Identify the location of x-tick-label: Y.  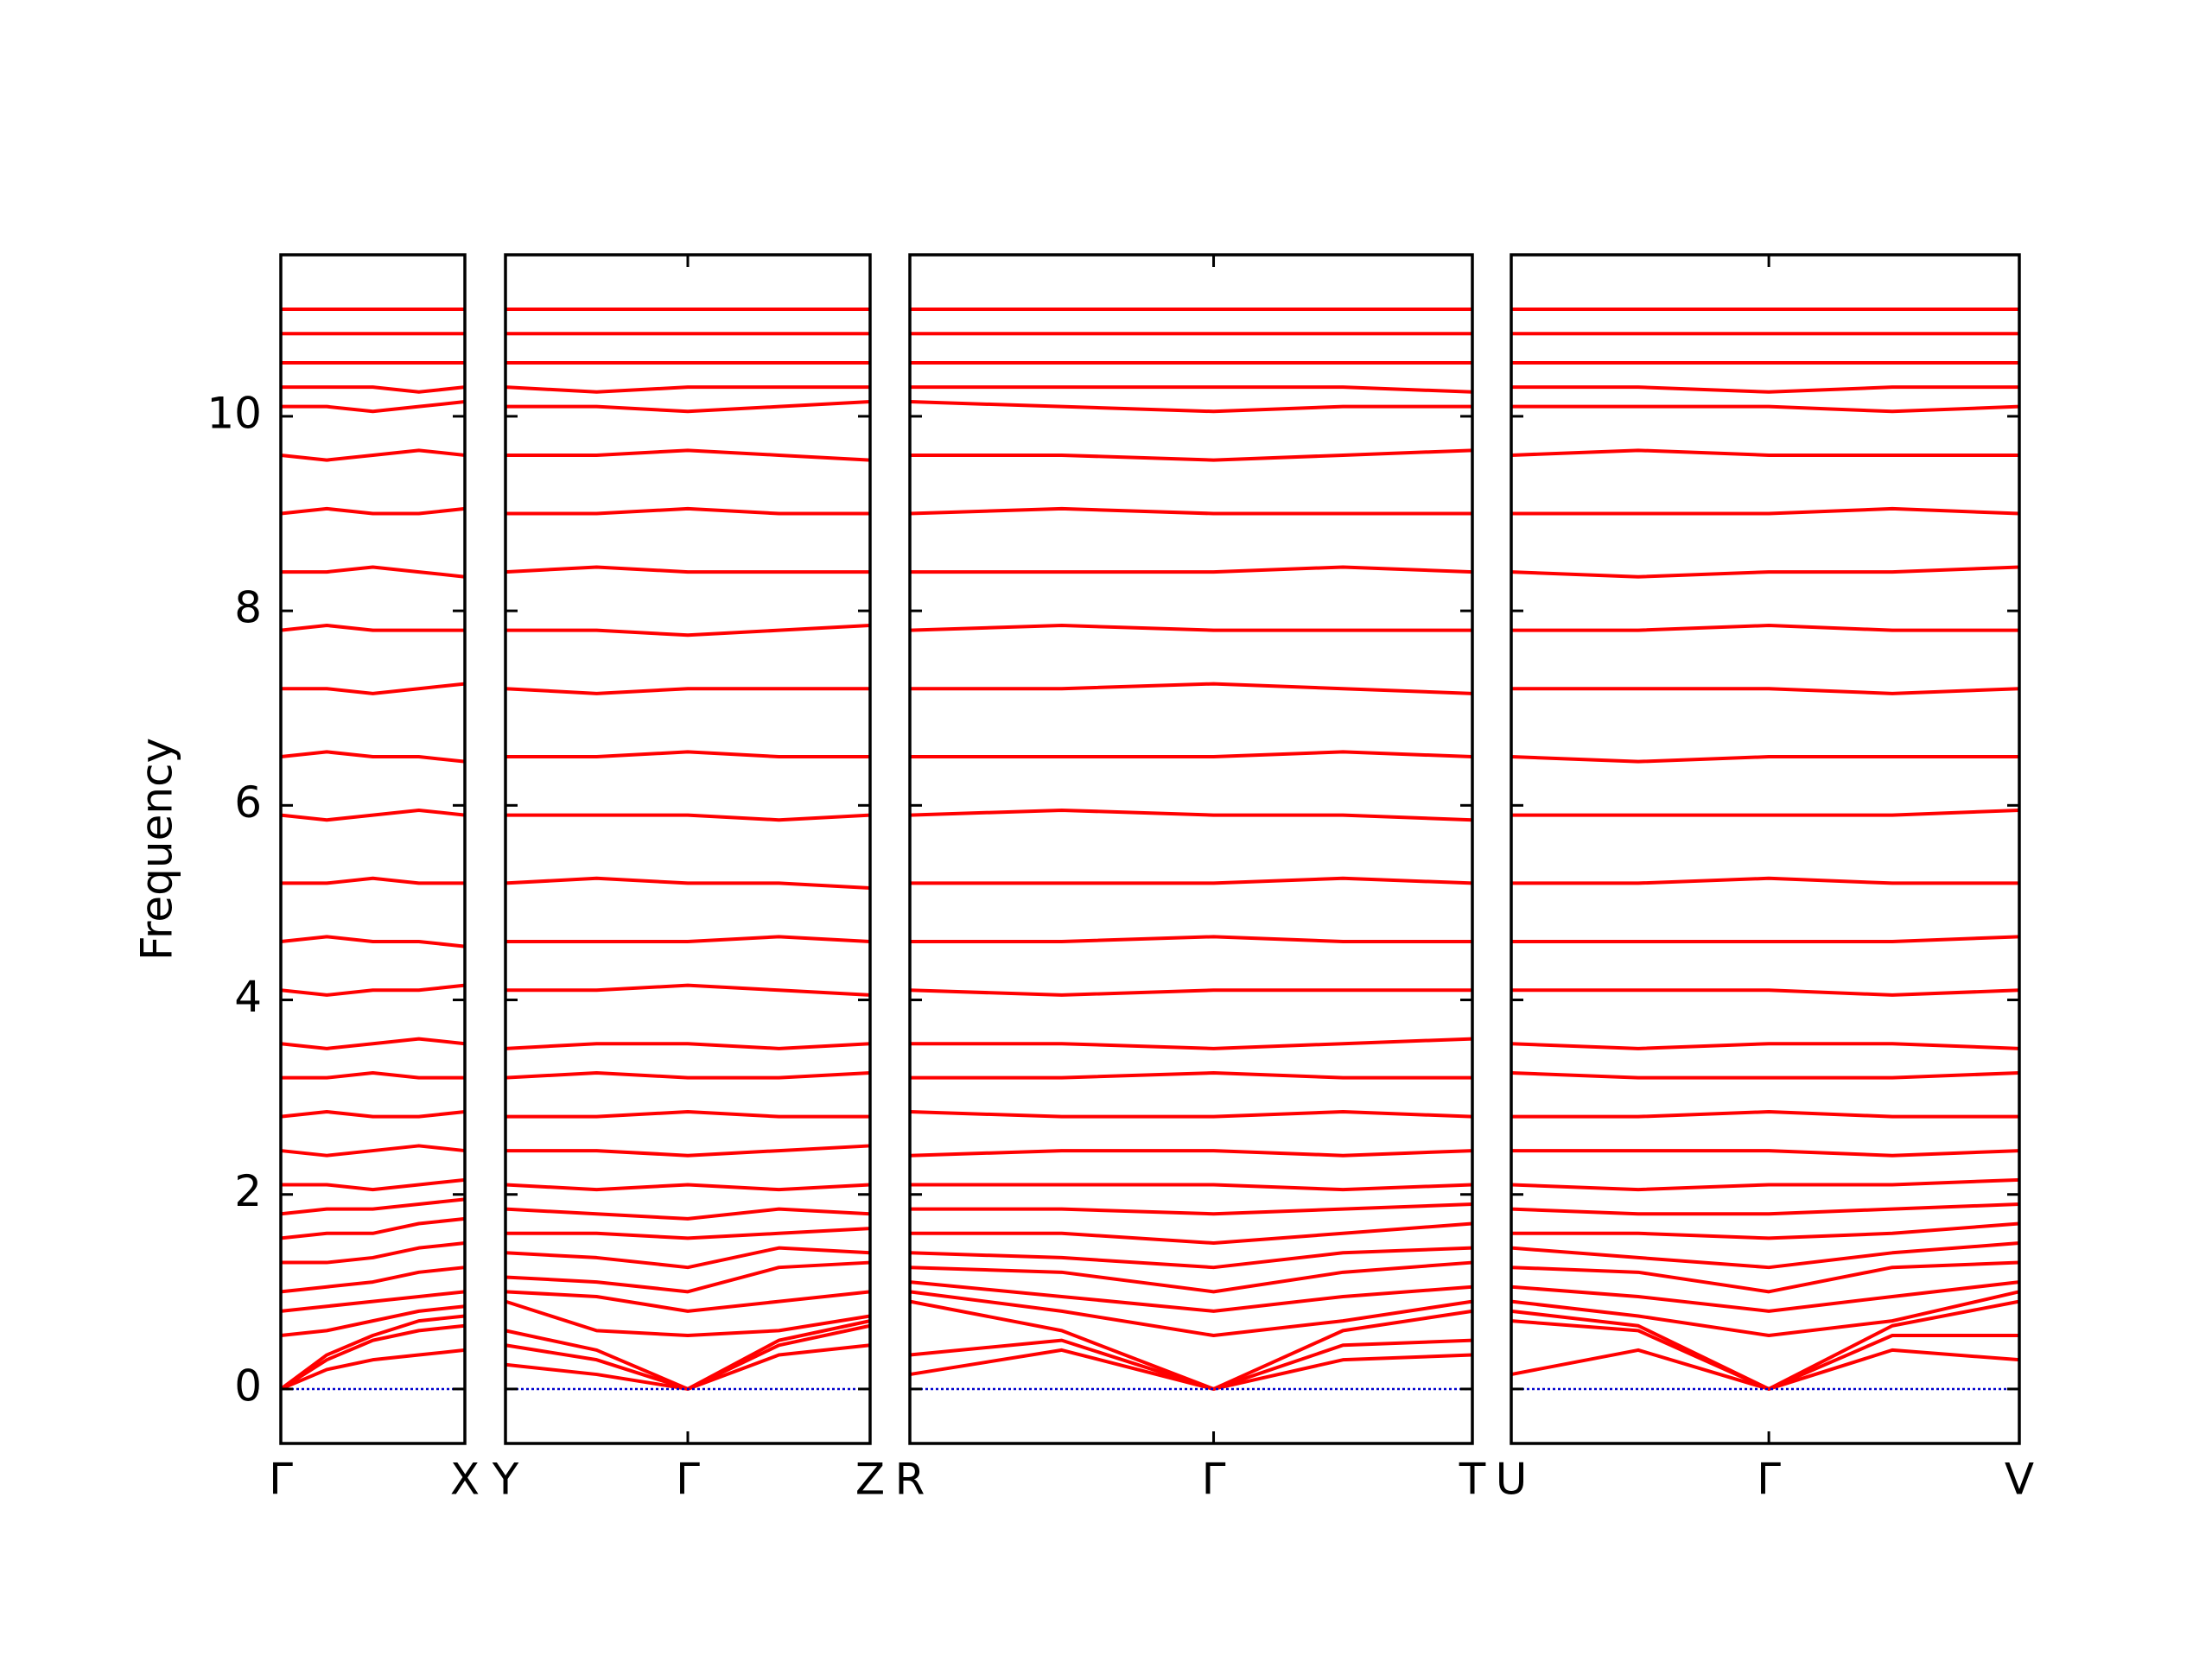
(506, 1480).